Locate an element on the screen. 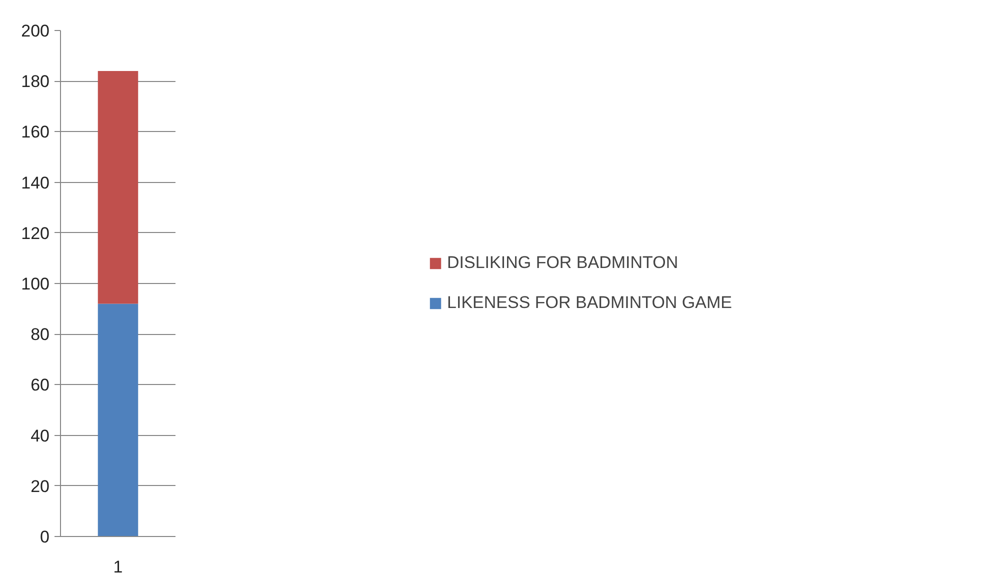 This screenshot has height=585, width=995. legend-label: DISLIKING FOR BADMINTON is located at coordinates (562, 263).